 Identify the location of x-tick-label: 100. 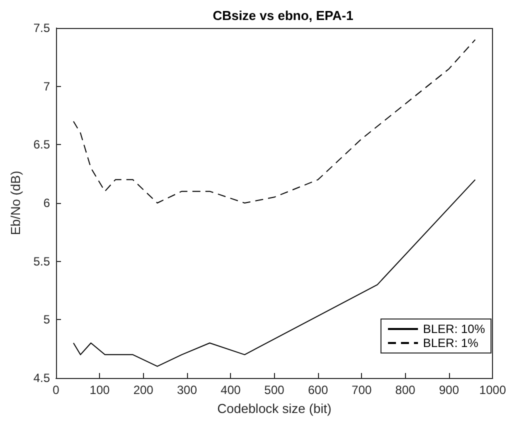
(100, 390).